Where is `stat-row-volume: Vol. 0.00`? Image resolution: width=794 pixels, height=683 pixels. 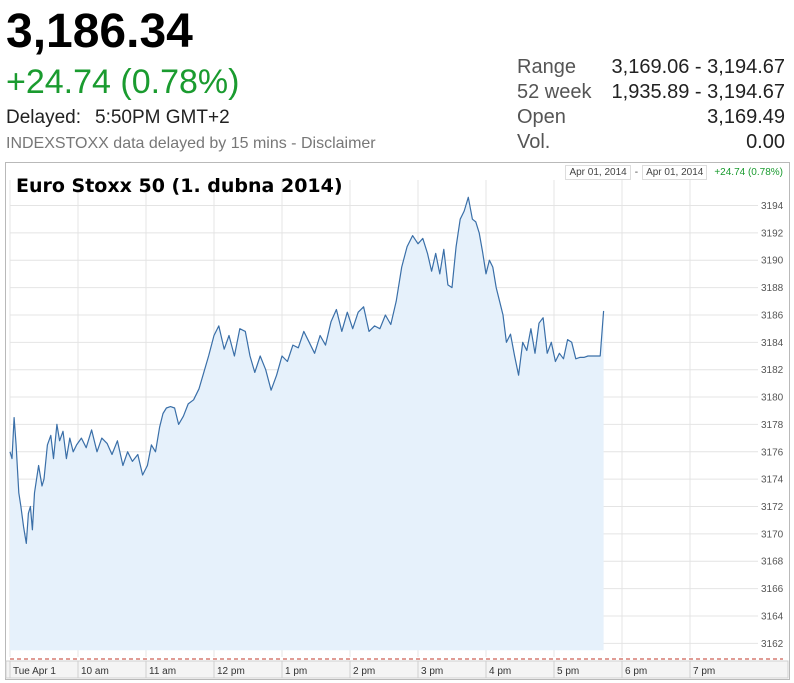 stat-row-volume: Vol. 0.00 is located at coordinates (651, 142).